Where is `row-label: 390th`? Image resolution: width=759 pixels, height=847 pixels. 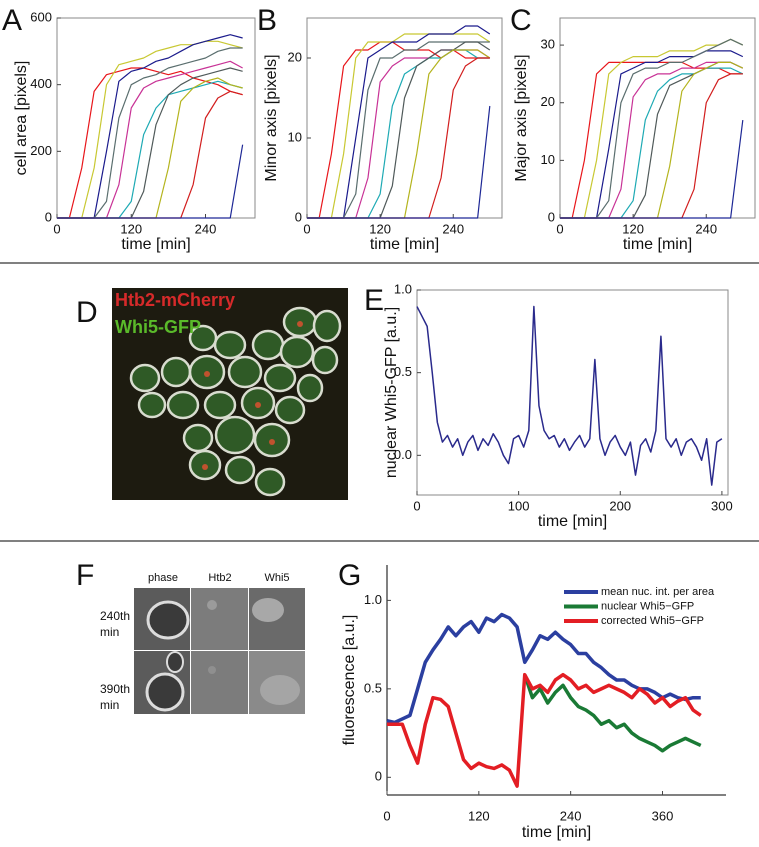 row-label: 390th is located at coordinates (115, 689).